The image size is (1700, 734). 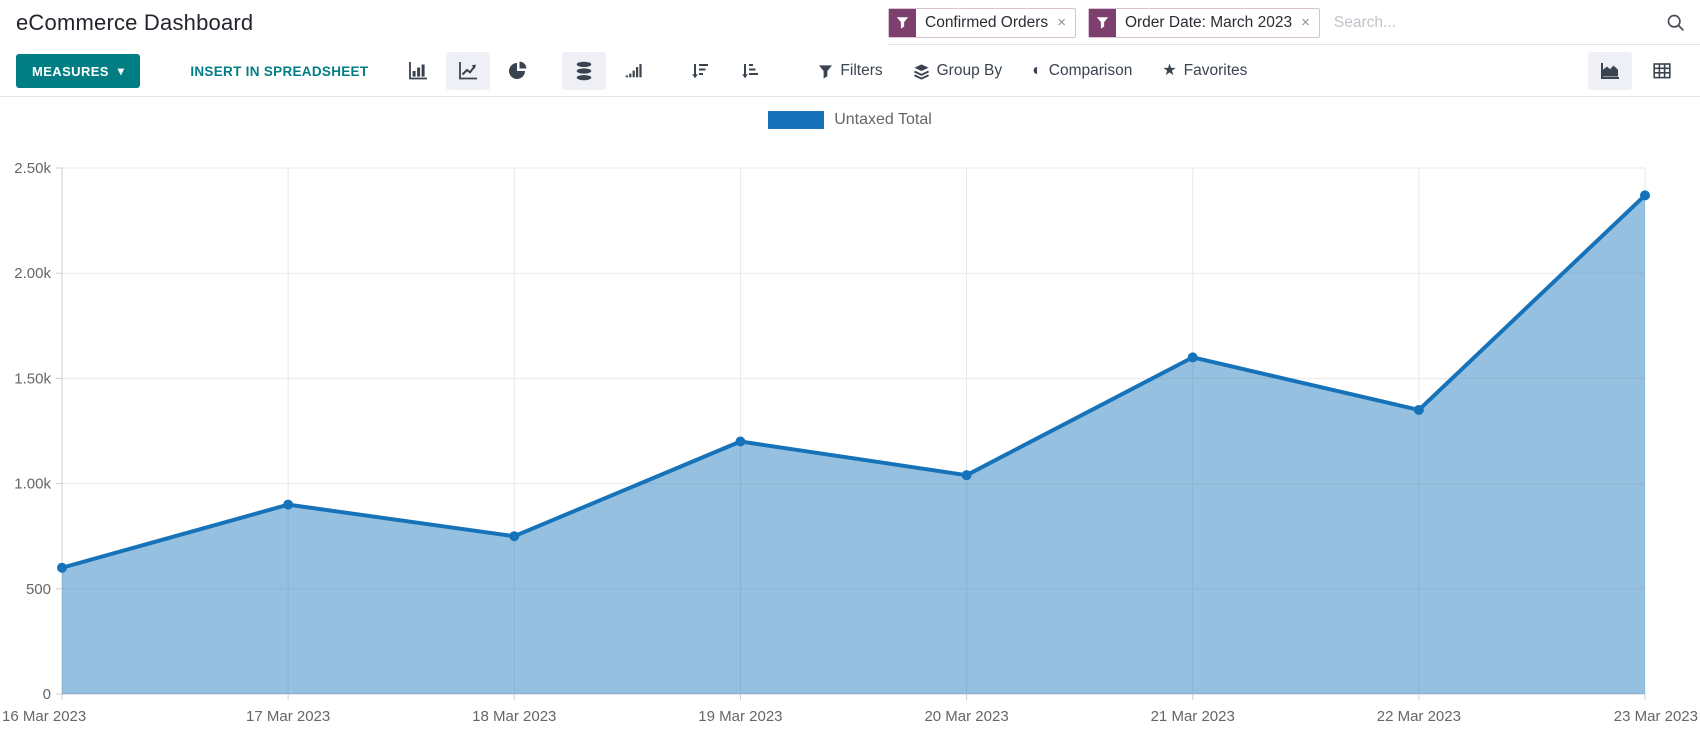 I want to click on caret-down-icon: ▾, so click(x=121, y=71).